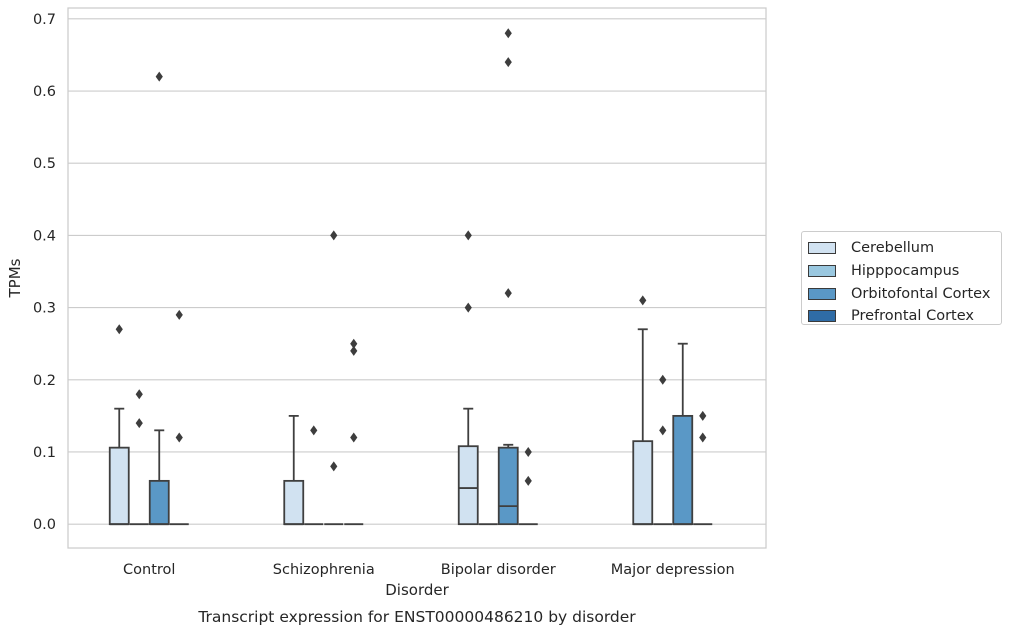 The image size is (1014, 634). I want to click on y-tick-label: 0.1, so click(44, 453).